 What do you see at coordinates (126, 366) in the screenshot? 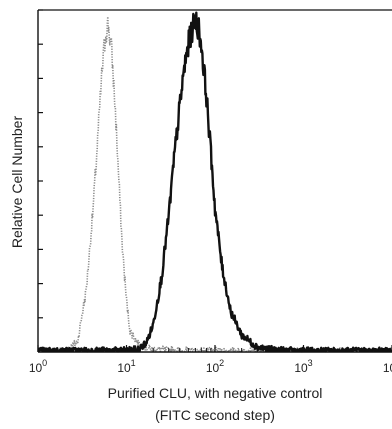
I see `x-tick-label-1: 10¹` at bounding box center [126, 366].